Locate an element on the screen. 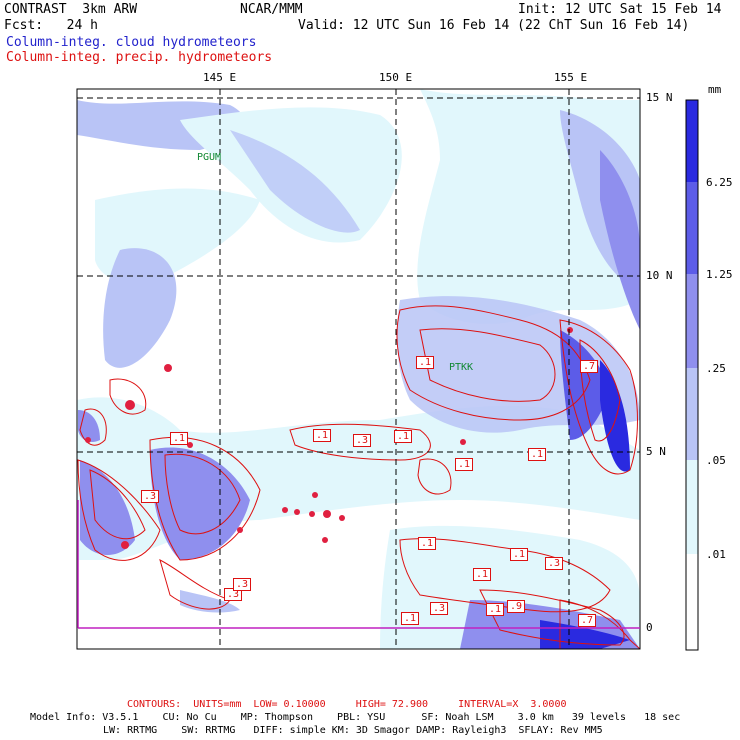  lon-label: 145 E is located at coordinates (220, 77).